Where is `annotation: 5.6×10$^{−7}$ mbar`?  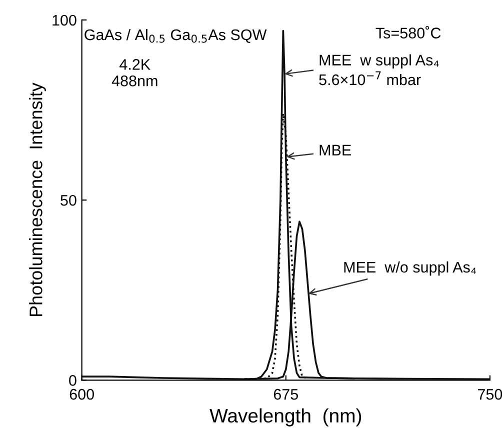 annotation: 5.6×10$^{−7}$ mbar is located at coordinates (370, 78).